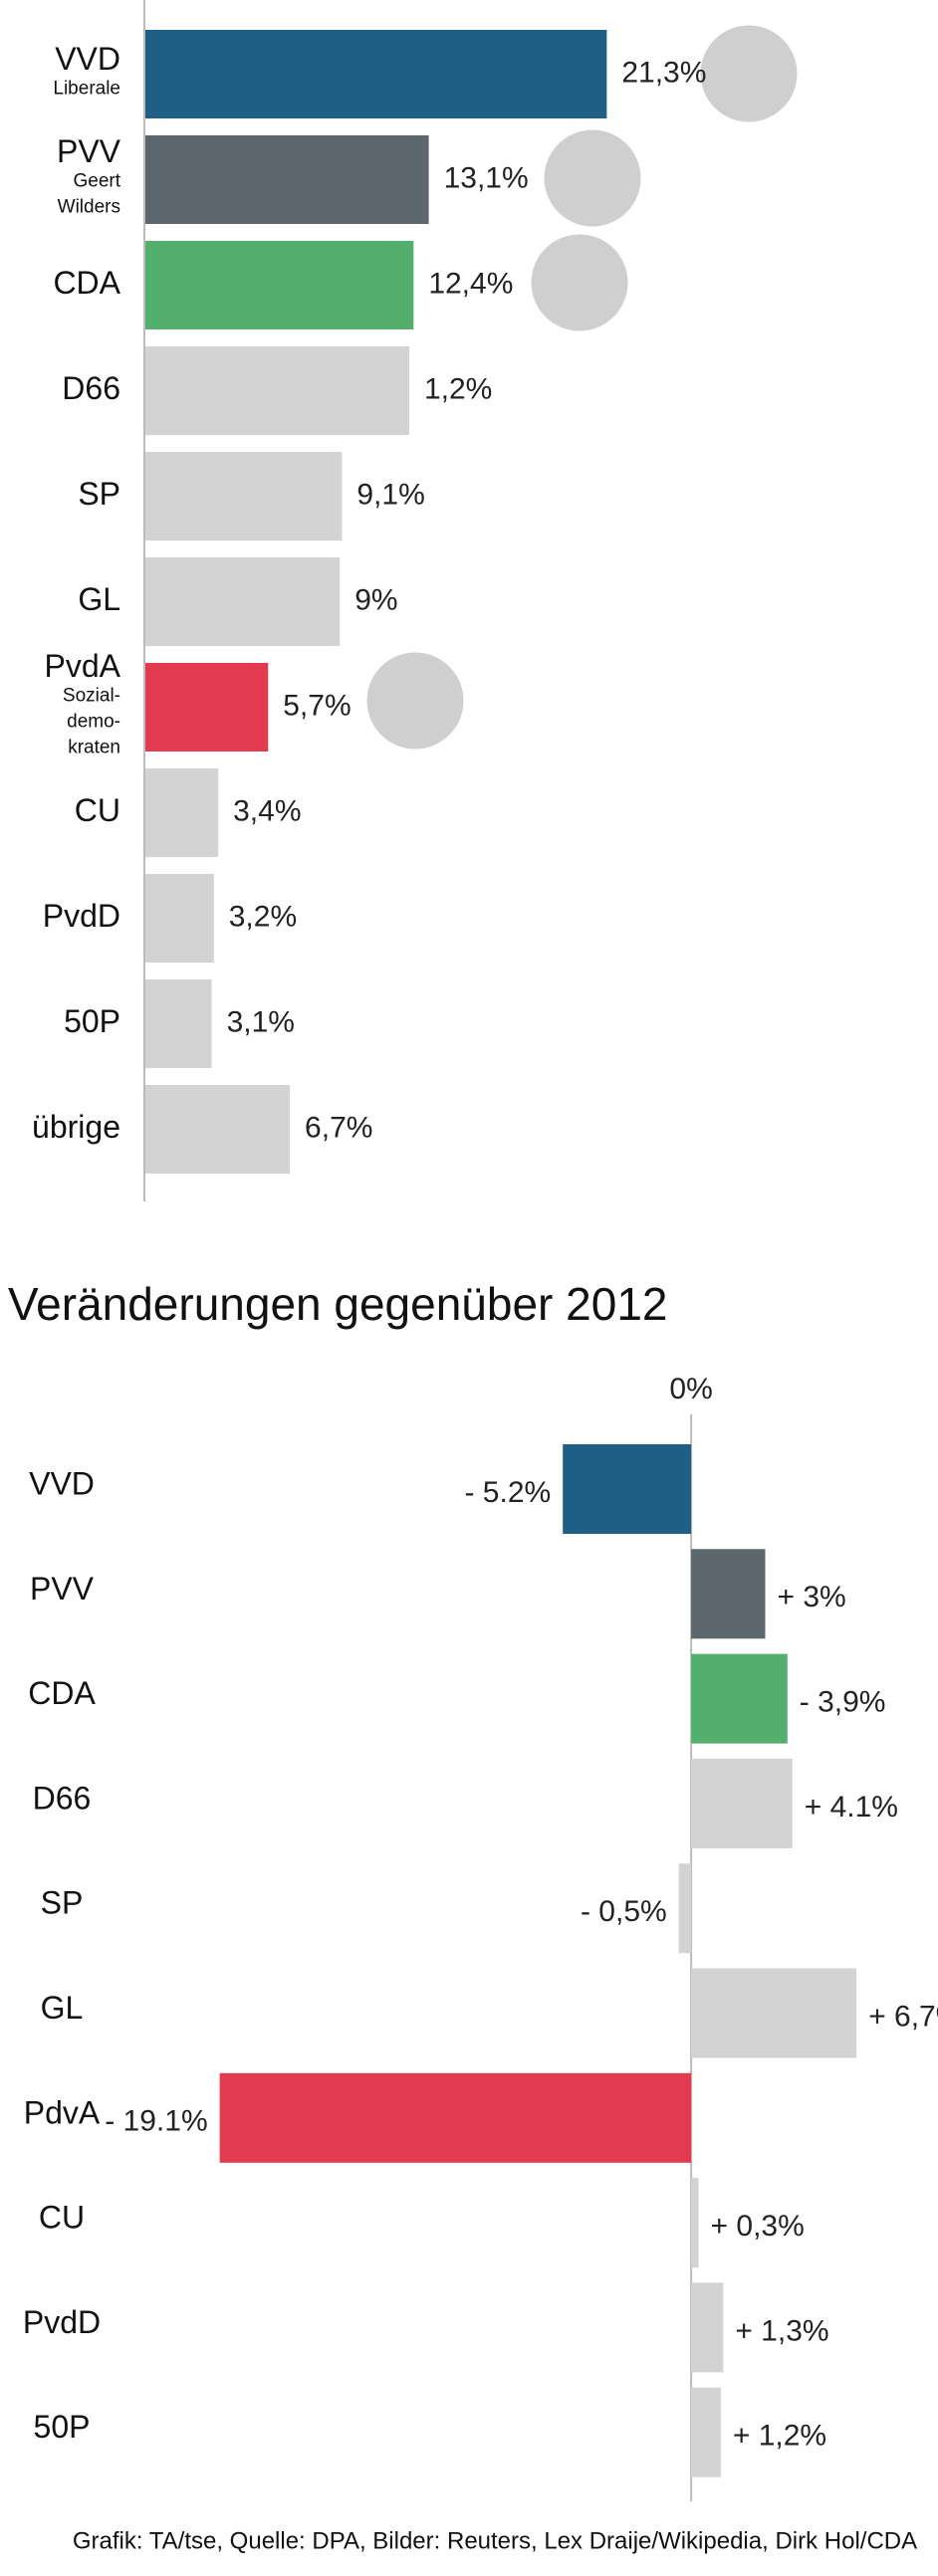  Describe the element at coordinates (471, 283) in the screenshot. I see `value-label: 12,4%` at that location.